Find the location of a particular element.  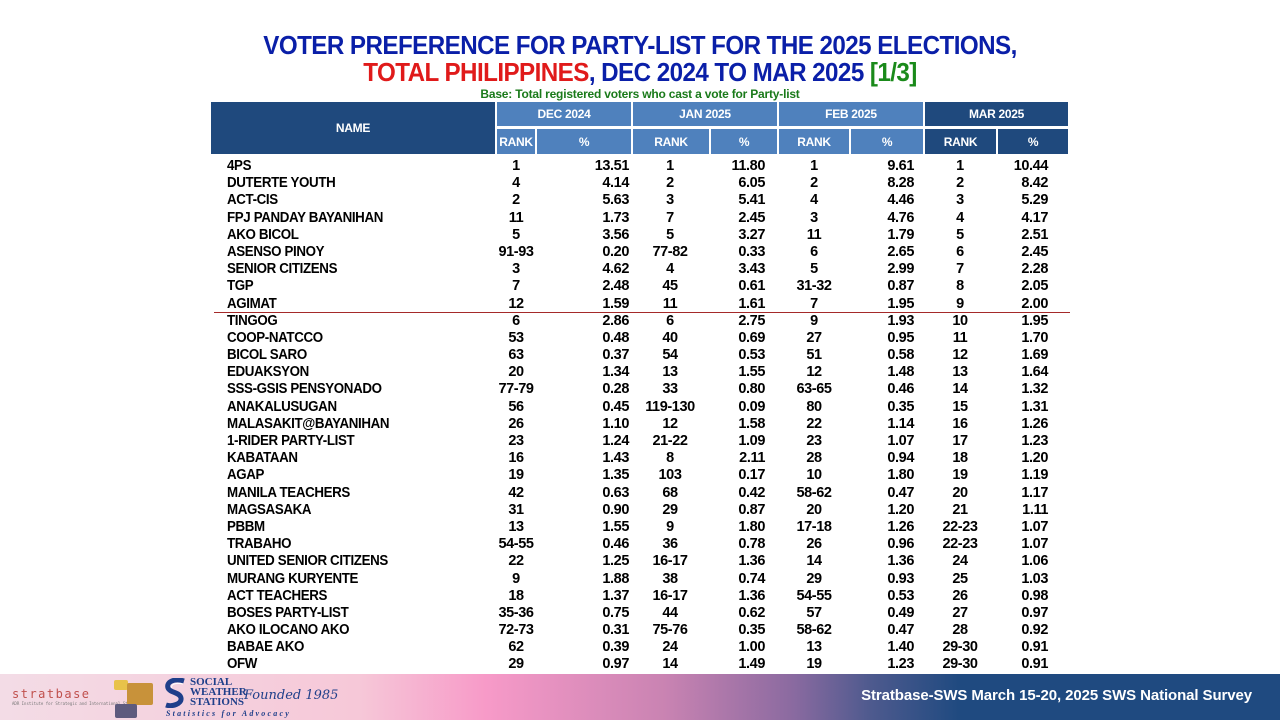

cell-feb-rank: 10 is located at coordinates (814, 475).